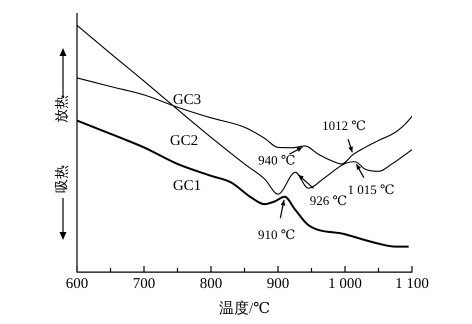 This screenshot has width=472, height=324. What do you see at coordinates (345, 284) in the screenshot?
I see `x-tick-label: 1 000` at bounding box center [345, 284].